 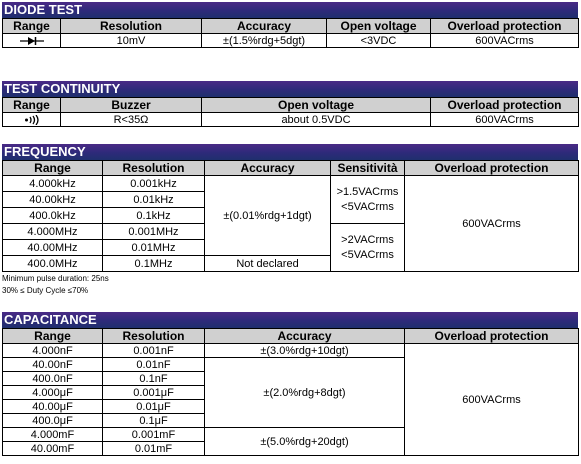 I want to click on continuity-overload: 600VACrms, so click(x=504, y=119).